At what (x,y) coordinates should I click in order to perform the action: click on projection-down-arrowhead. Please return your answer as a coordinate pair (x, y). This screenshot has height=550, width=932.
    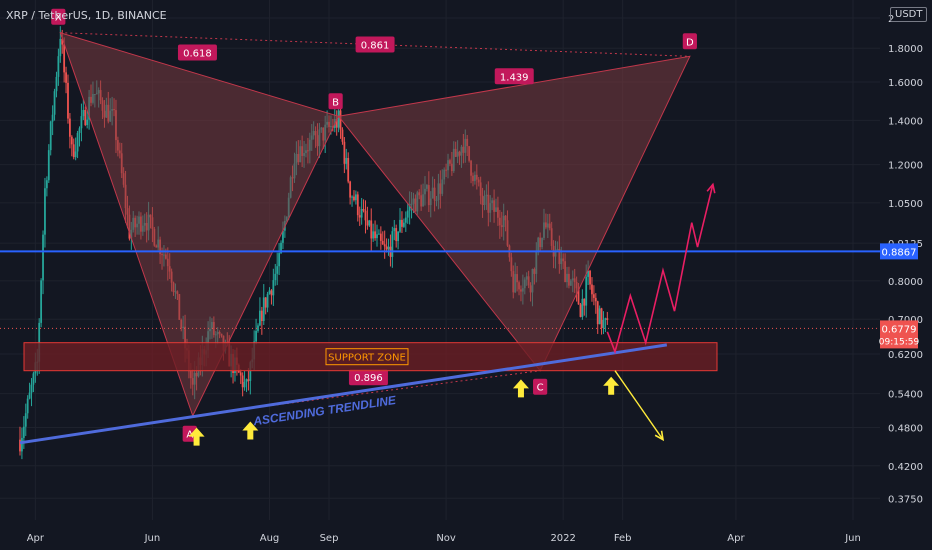
    Looking at the image, I should click on (659, 436).